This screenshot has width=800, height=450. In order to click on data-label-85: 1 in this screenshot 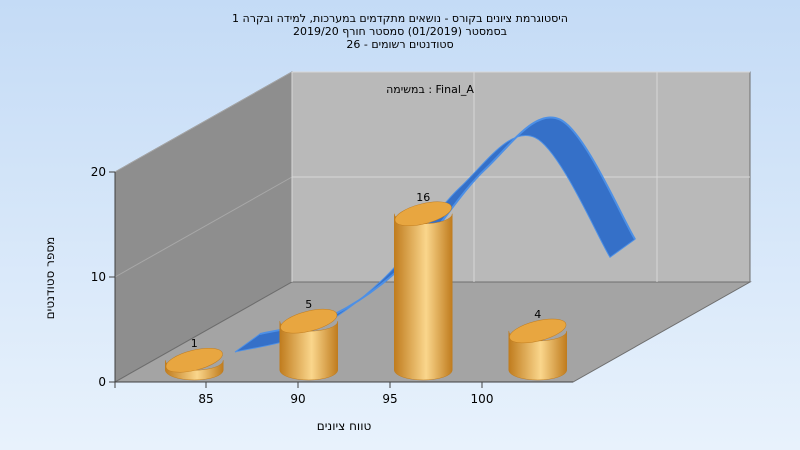, I will do `click(194, 343)`.